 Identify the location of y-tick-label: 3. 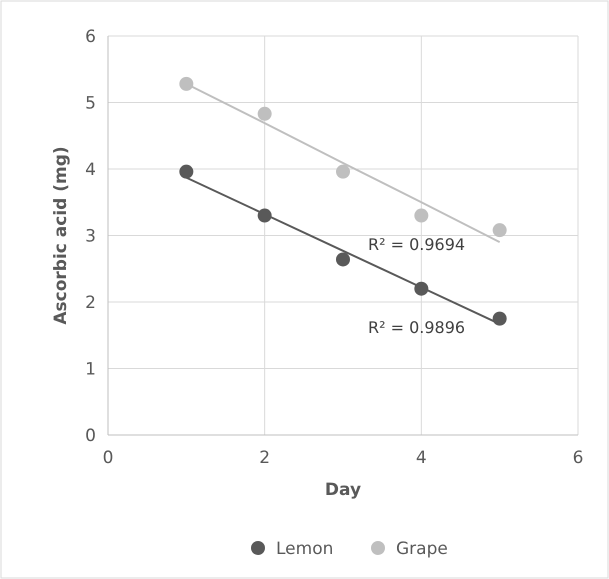
(90, 236).